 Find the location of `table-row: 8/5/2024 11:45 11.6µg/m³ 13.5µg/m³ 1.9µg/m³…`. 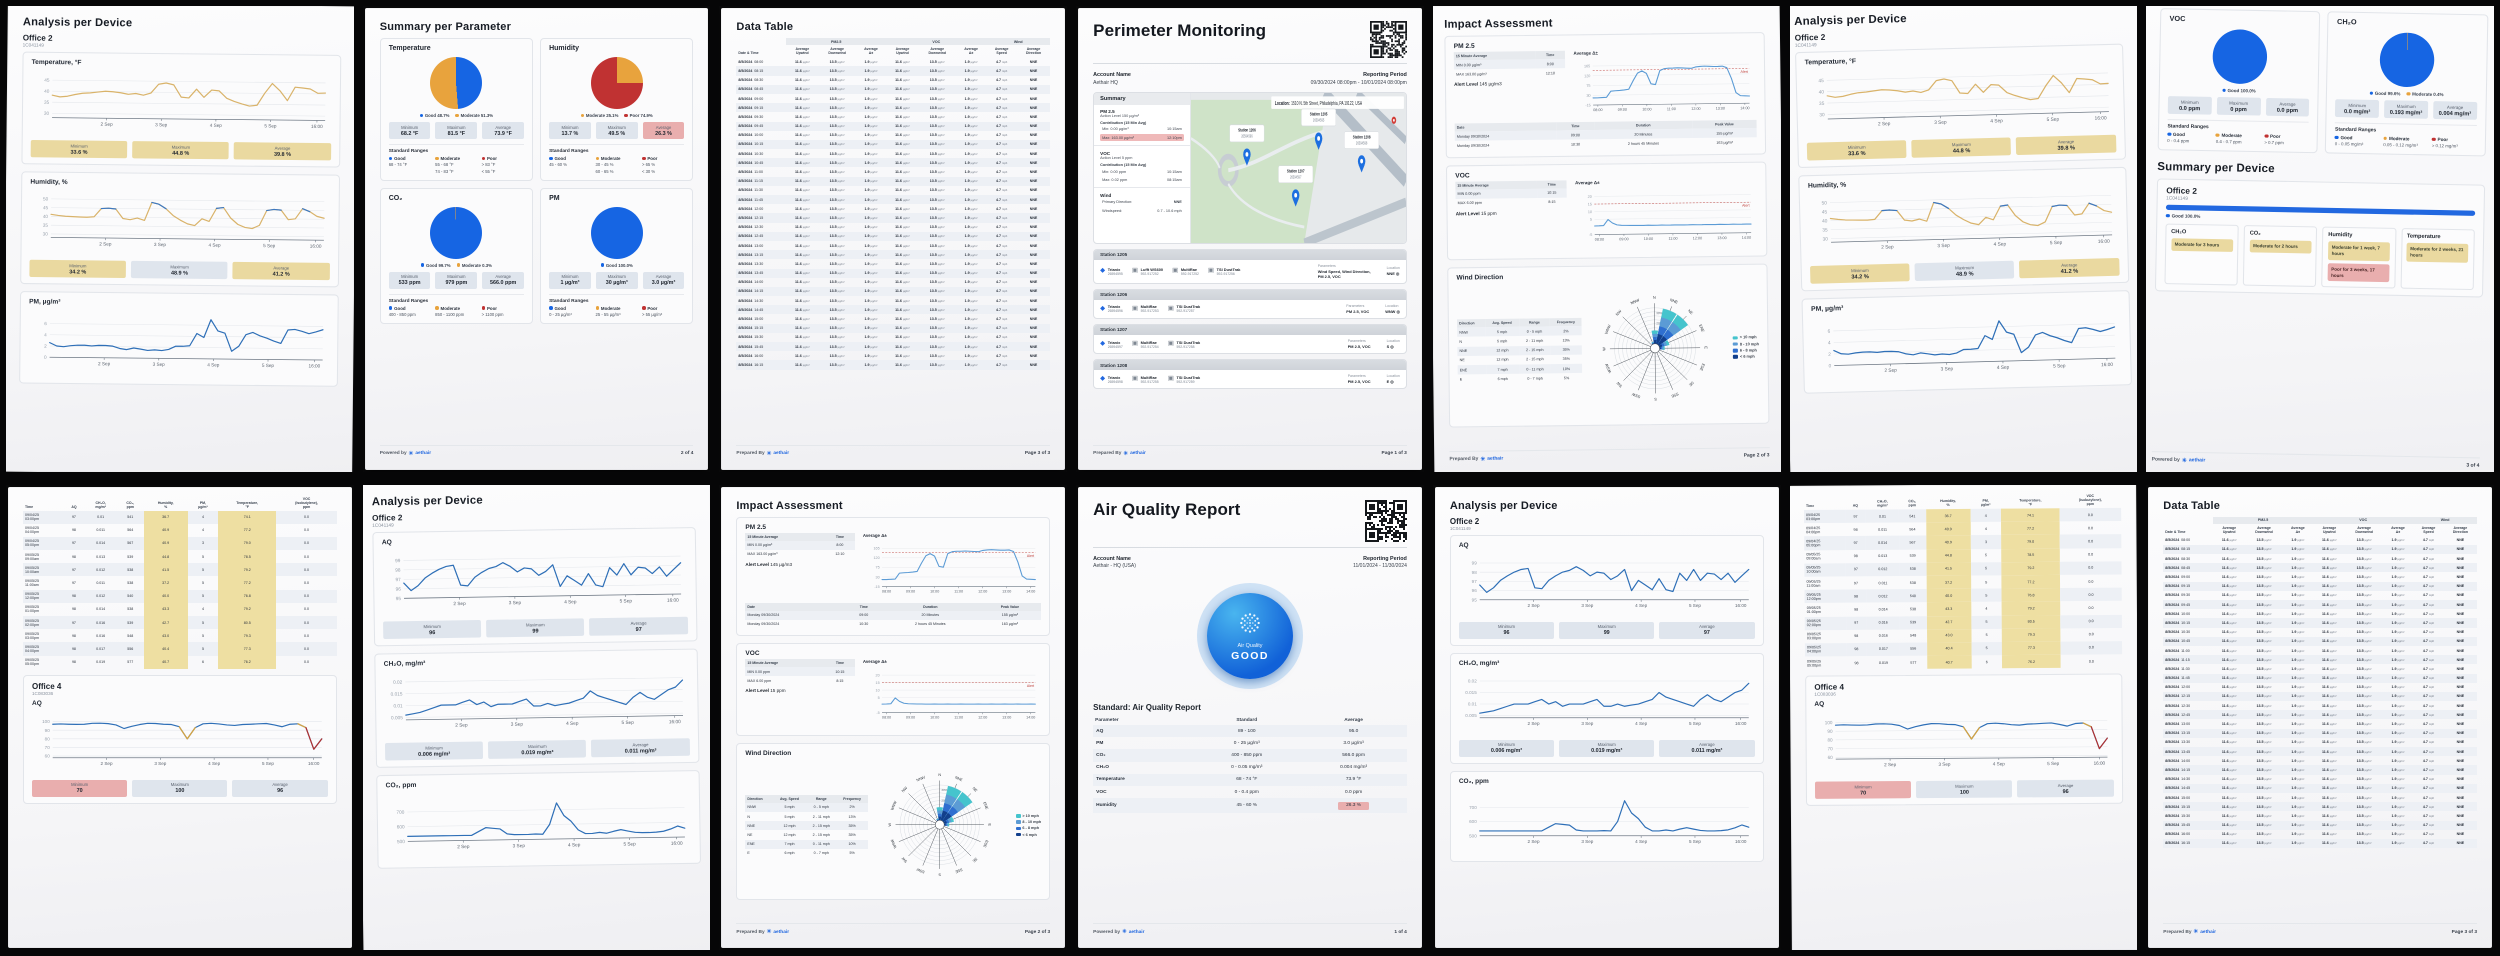

table-row: 8/5/2024 11:45 11.6µg/m³ 13.5µg/m³ 1.9µg/m³… is located at coordinates (2320, 678).